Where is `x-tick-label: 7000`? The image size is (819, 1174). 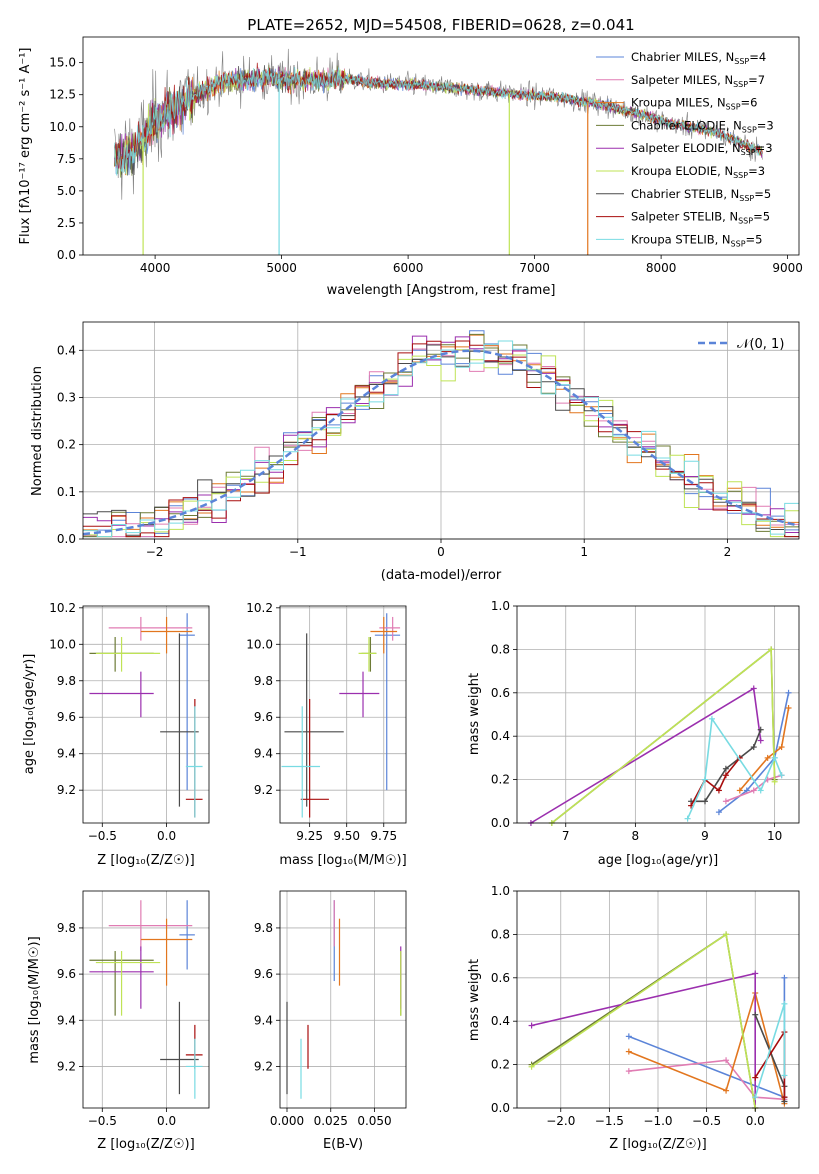
x-tick-label: 7000 is located at coordinates (534, 268).